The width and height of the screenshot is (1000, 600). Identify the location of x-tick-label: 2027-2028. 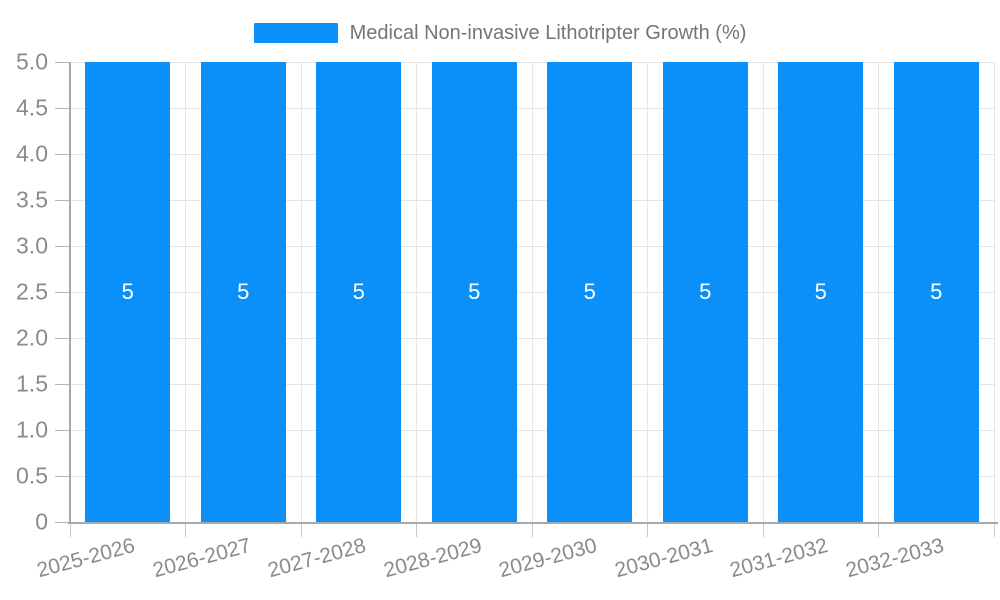
(317, 558).